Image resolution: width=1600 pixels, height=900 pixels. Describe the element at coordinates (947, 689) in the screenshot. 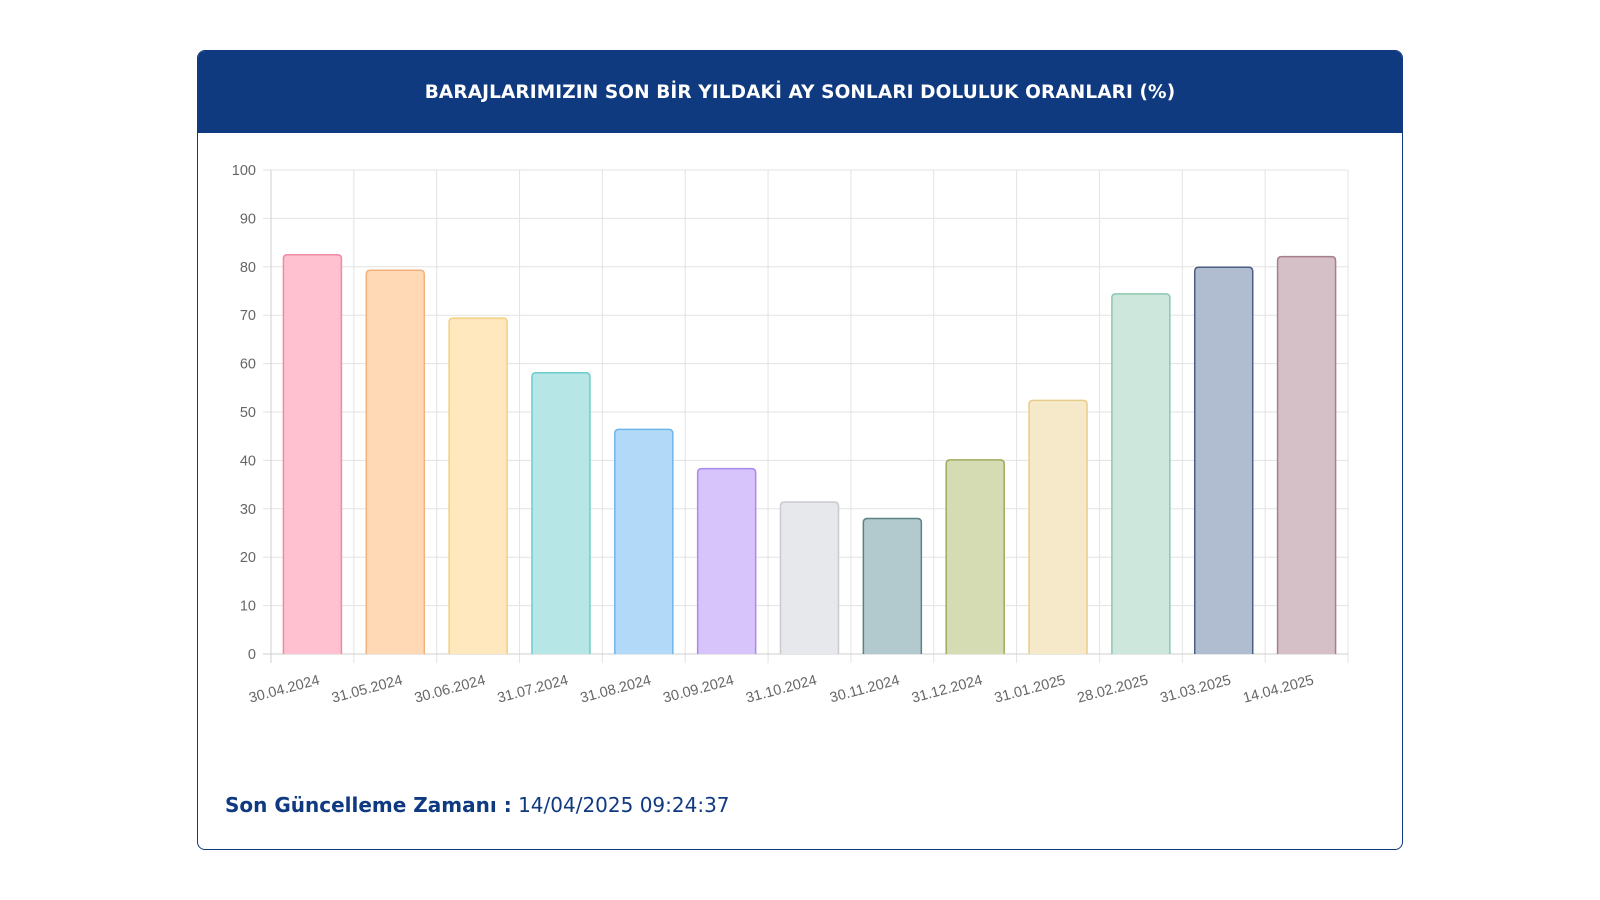

I see `x-tick-label: 31.12.2024` at that location.